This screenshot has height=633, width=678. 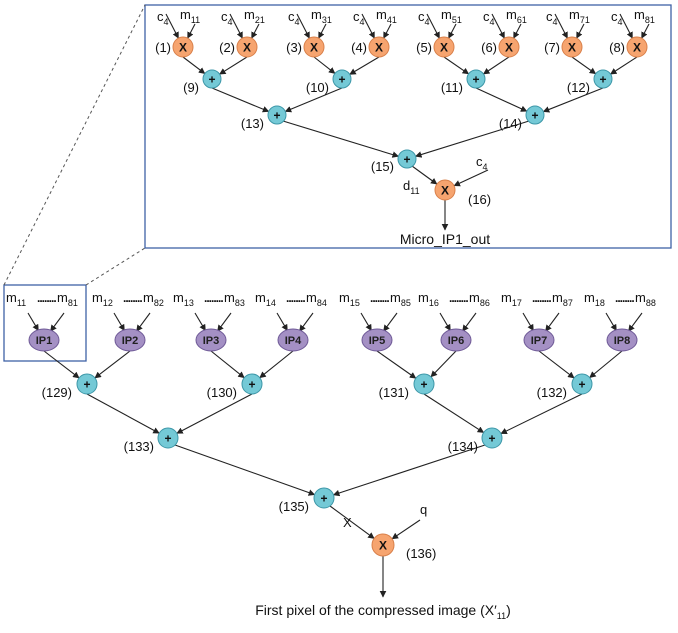 What do you see at coordinates (617, 47) in the screenshot?
I see `mult-node-label-8: (8)` at bounding box center [617, 47].